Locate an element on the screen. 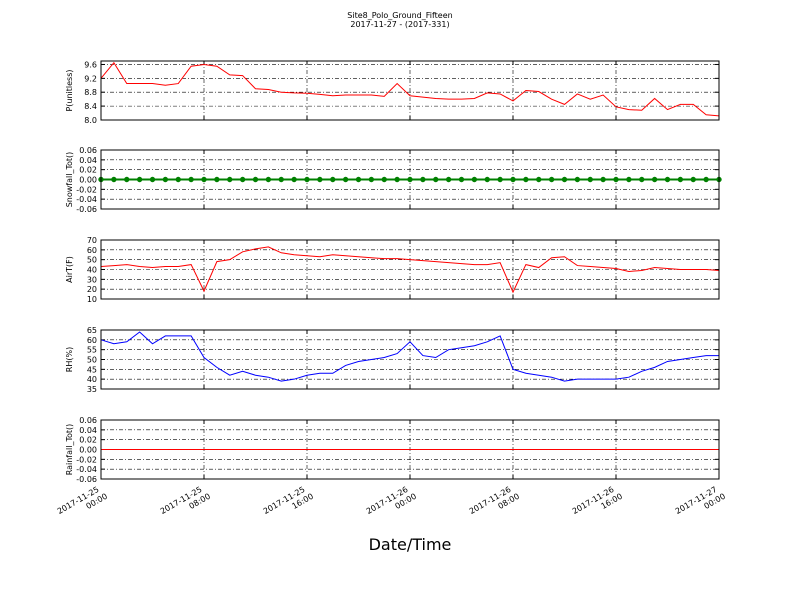 The image size is (800, 600). x-tick-label: 2017-11-2608:00 is located at coordinates (494, 504).